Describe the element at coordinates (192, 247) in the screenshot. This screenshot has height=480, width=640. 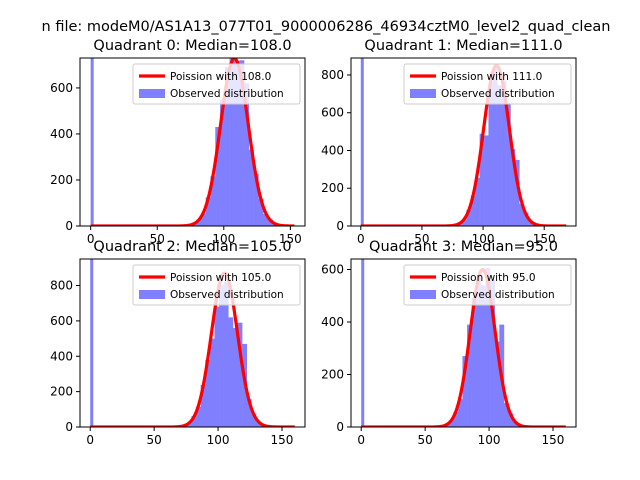
I see `plot-title: Quadrant 2: Median=105.0` at that location.